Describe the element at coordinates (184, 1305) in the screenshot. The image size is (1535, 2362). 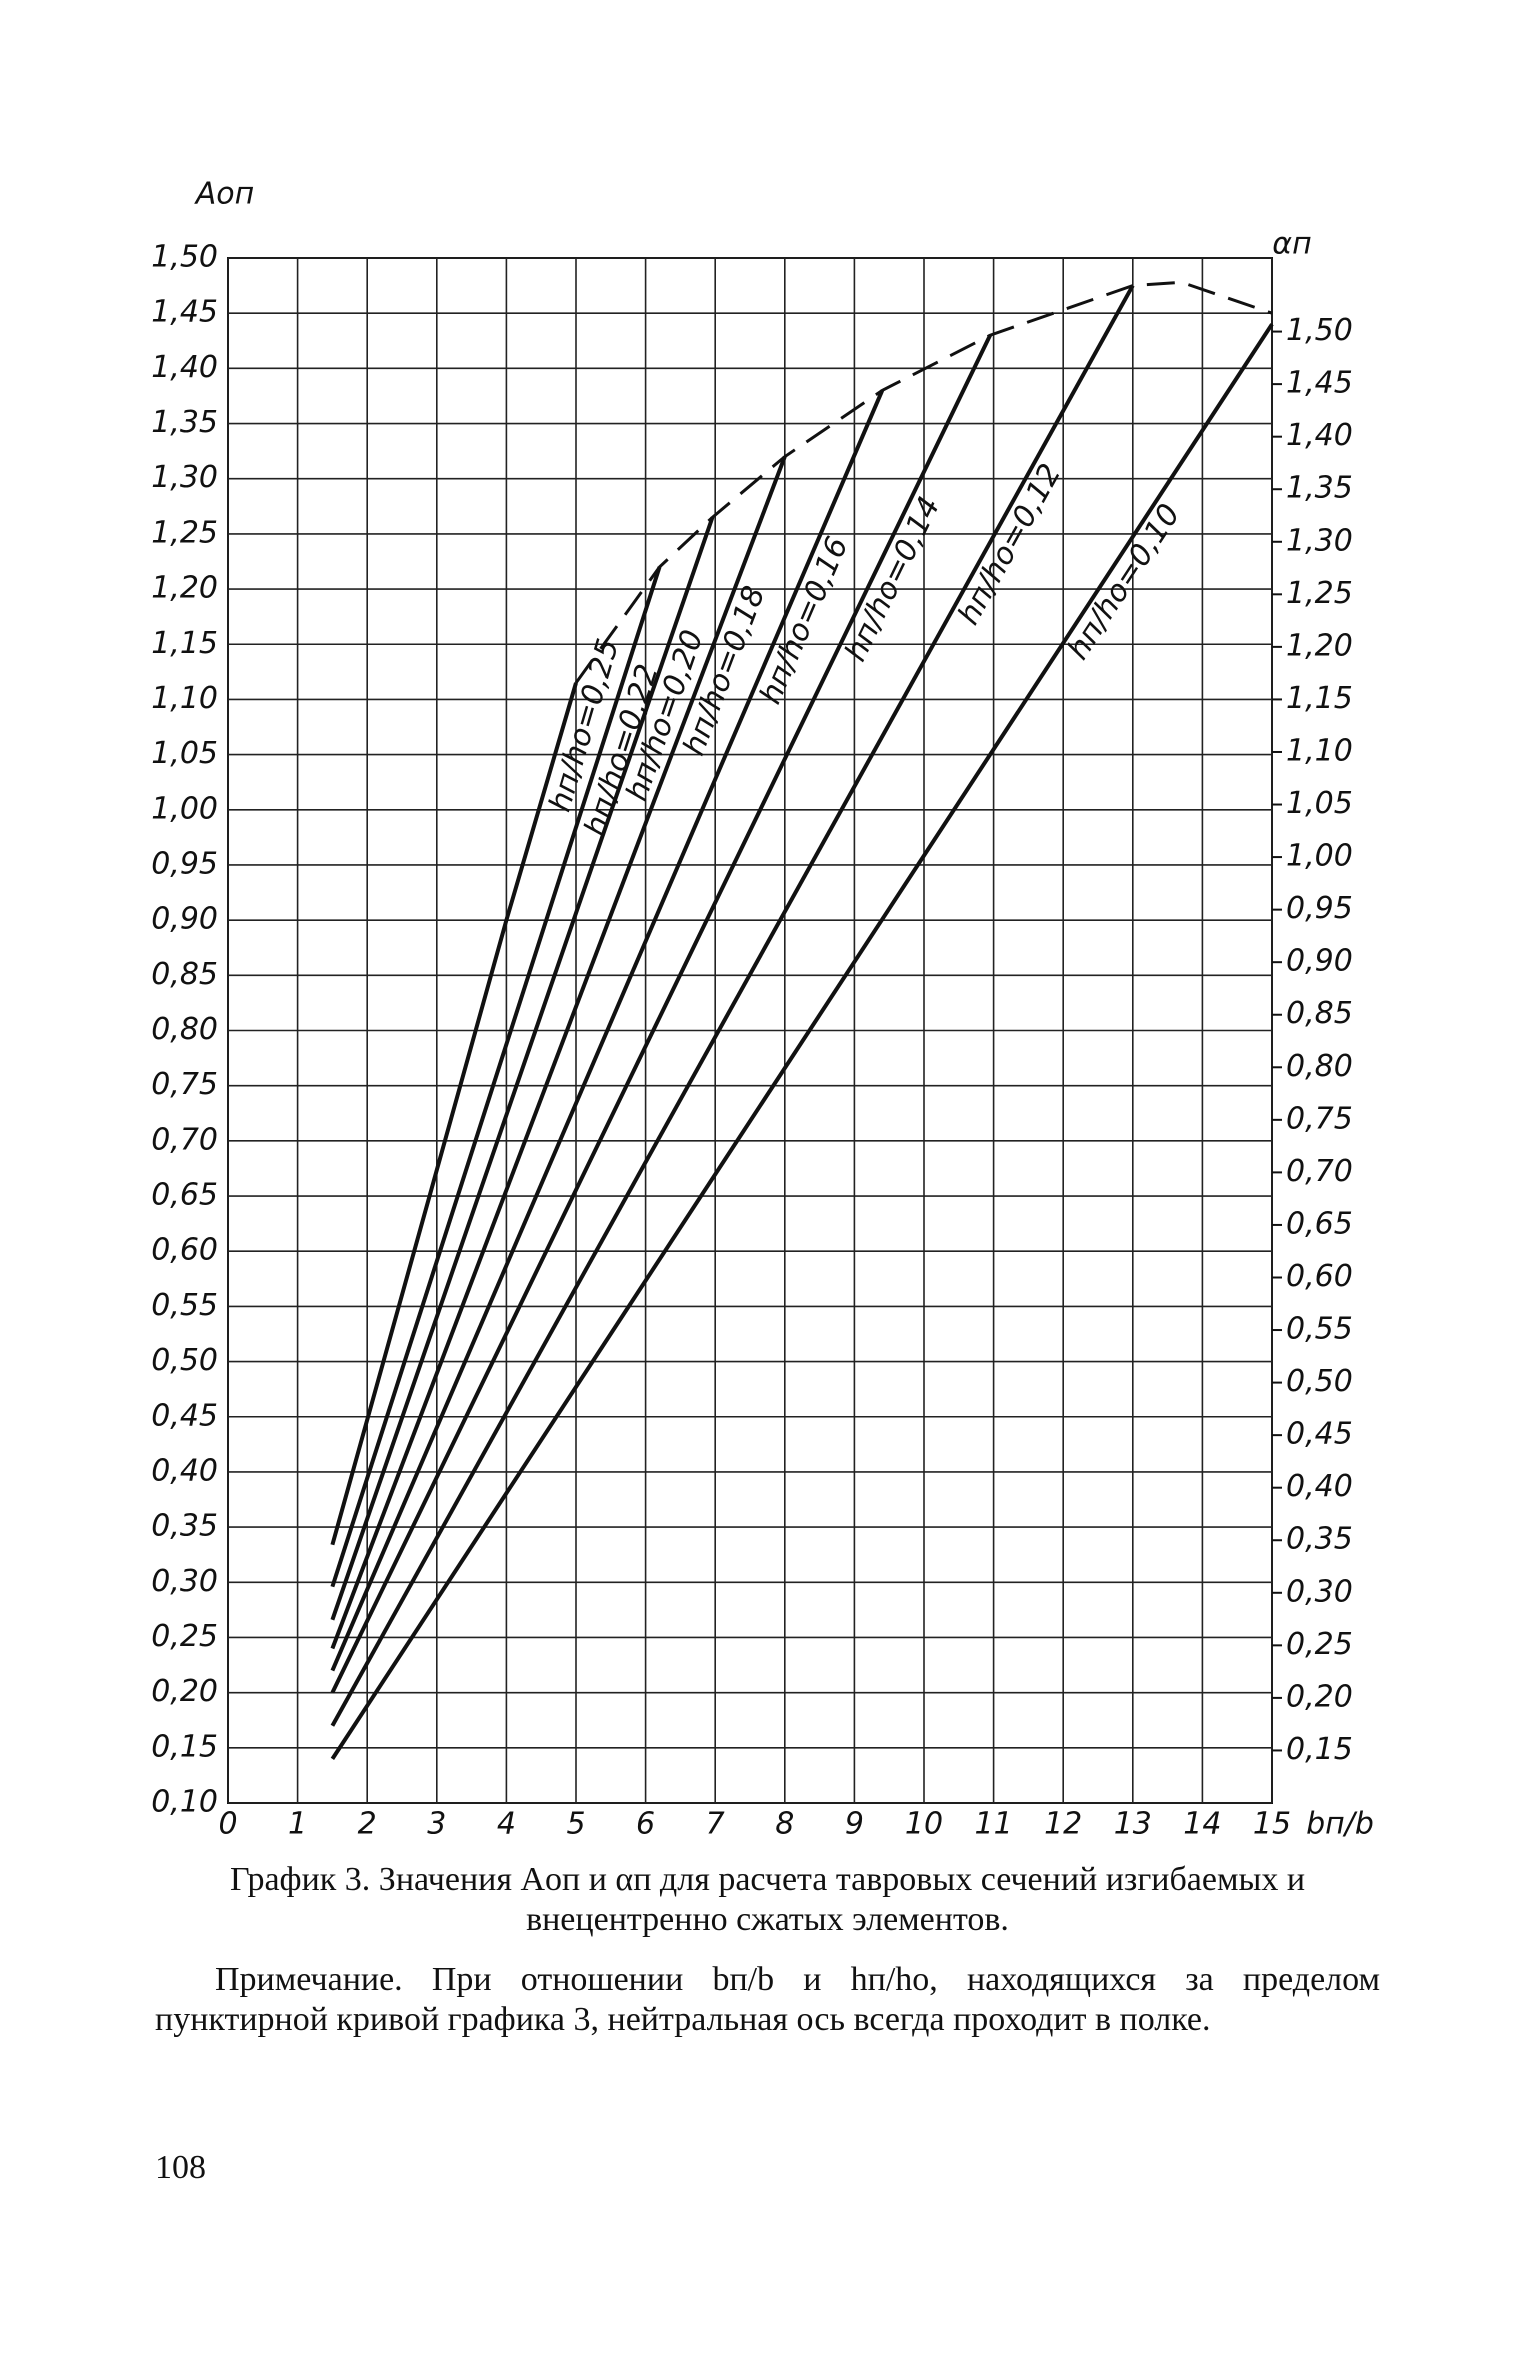
I see `y-tick-label: 0,55` at that location.